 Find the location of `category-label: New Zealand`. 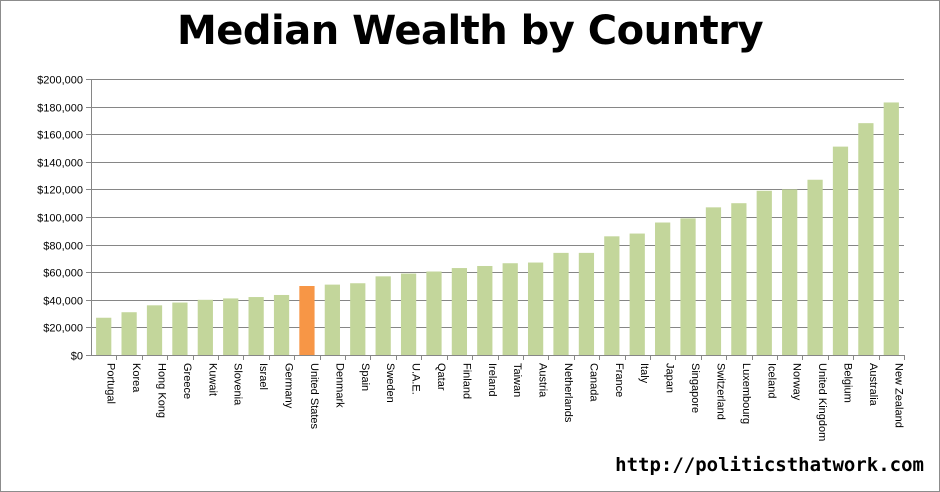

category-label: New Zealand is located at coordinates (898, 395).